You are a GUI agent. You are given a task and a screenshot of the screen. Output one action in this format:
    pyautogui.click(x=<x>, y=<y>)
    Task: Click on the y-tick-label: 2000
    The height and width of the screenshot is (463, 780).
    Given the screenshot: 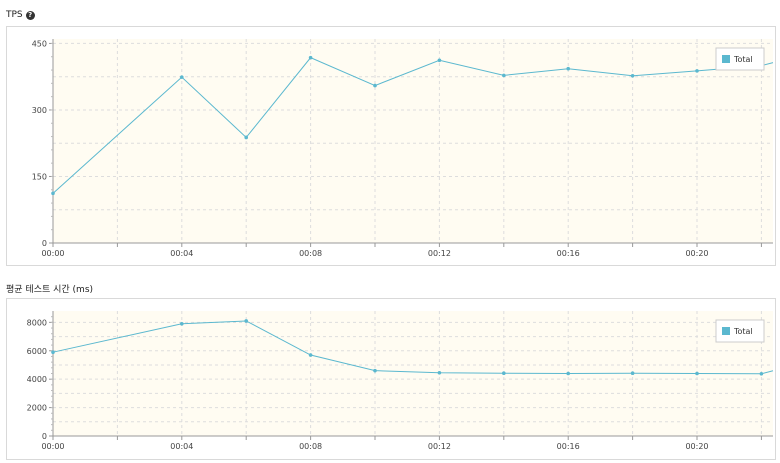 What is the action you would take?
    pyautogui.click(x=37, y=408)
    